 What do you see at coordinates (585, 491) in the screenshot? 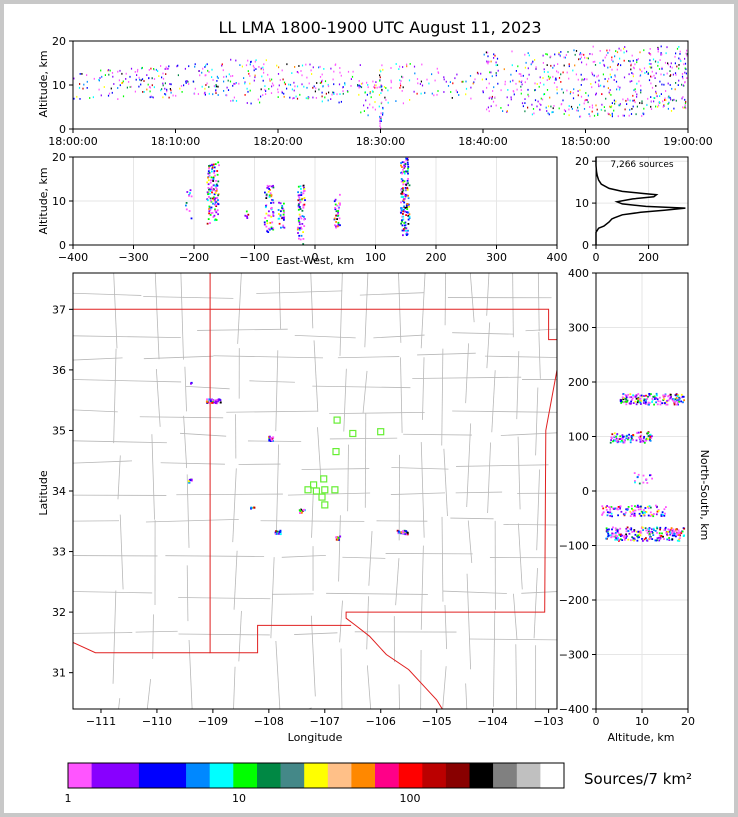
I see `alt-ns-ytick-label: 0` at bounding box center [585, 491].